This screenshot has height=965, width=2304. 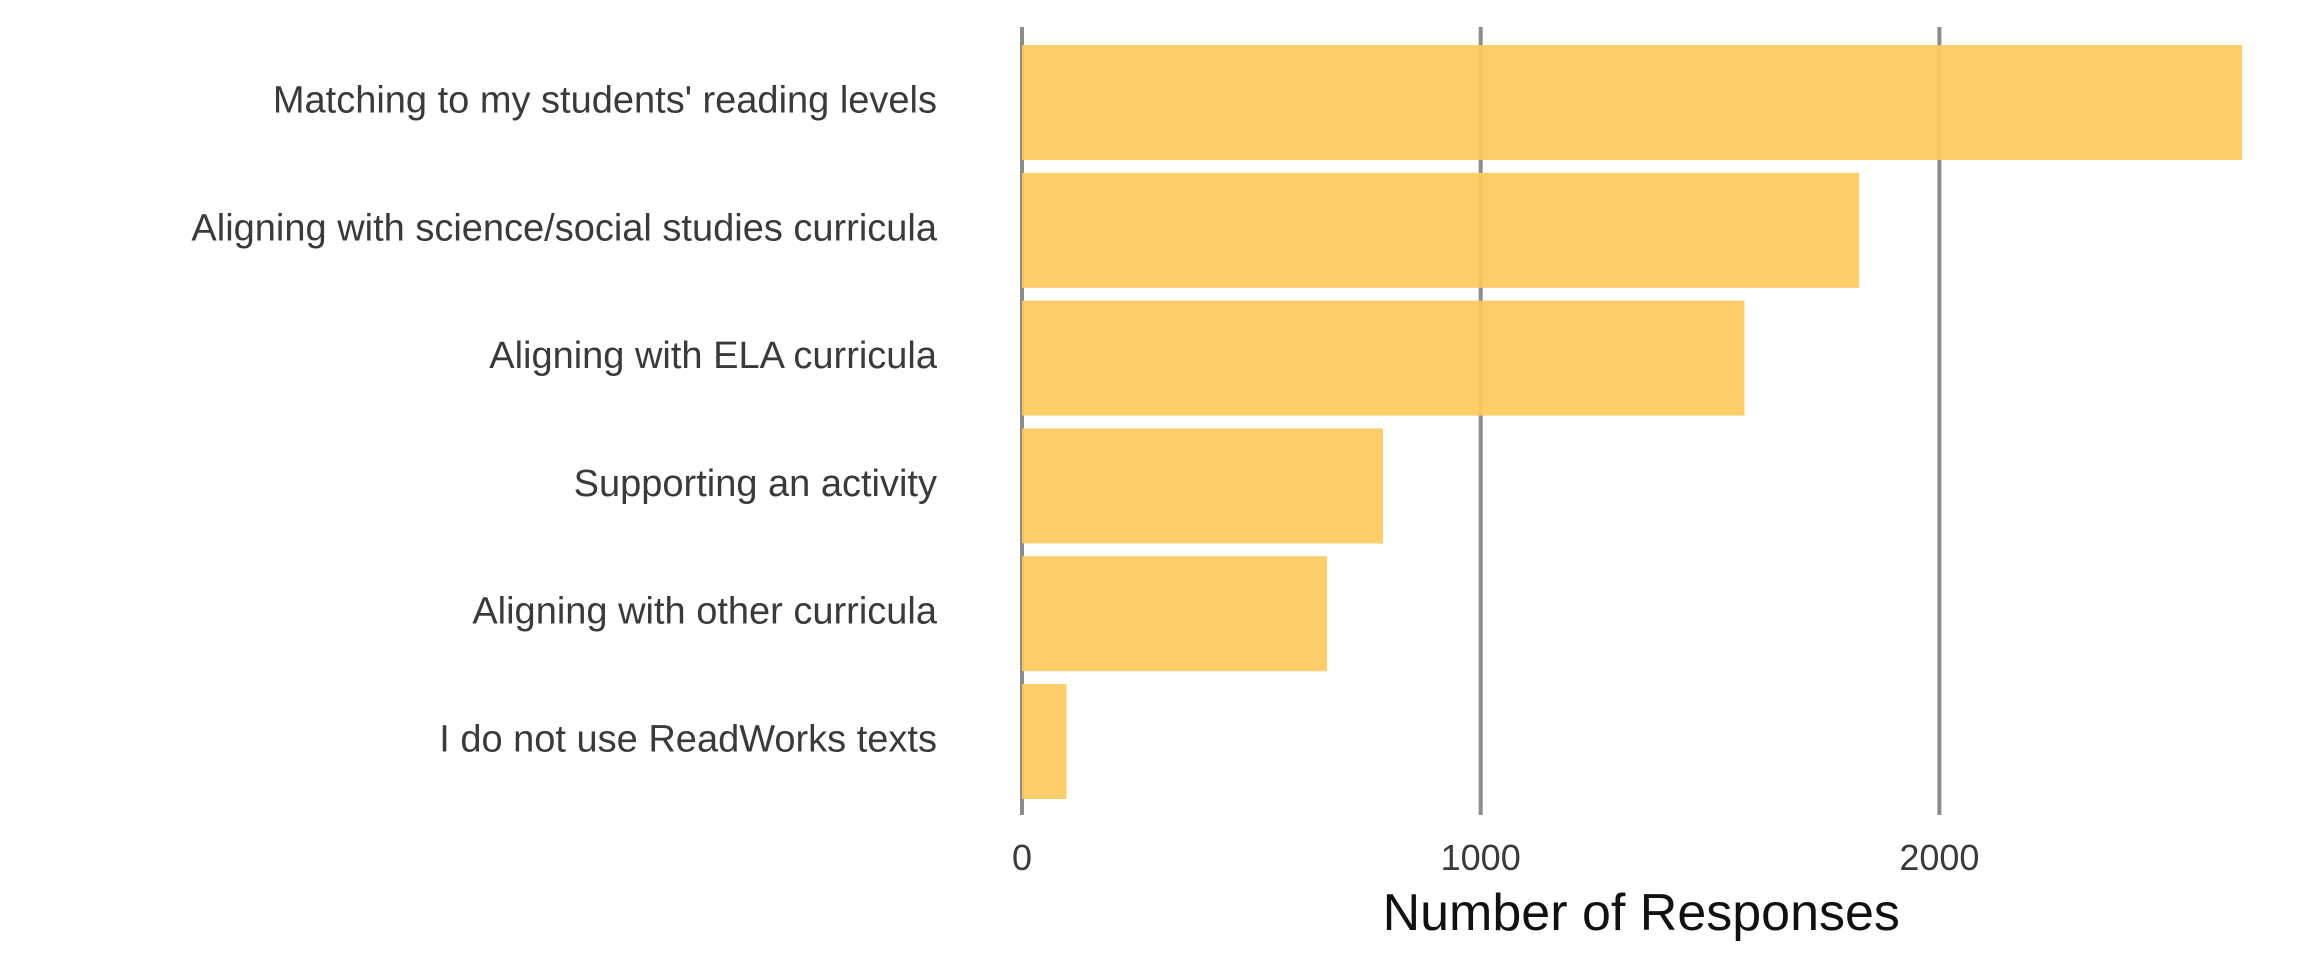 What do you see at coordinates (1481, 857) in the screenshot?
I see `x-tick-label: 1000` at bounding box center [1481, 857].